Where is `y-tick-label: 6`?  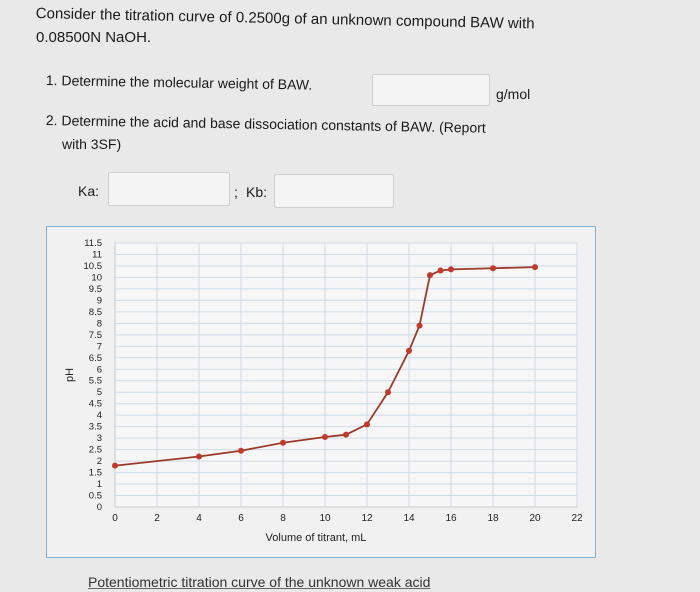 y-tick-label: 6 is located at coordinates (99, 369).